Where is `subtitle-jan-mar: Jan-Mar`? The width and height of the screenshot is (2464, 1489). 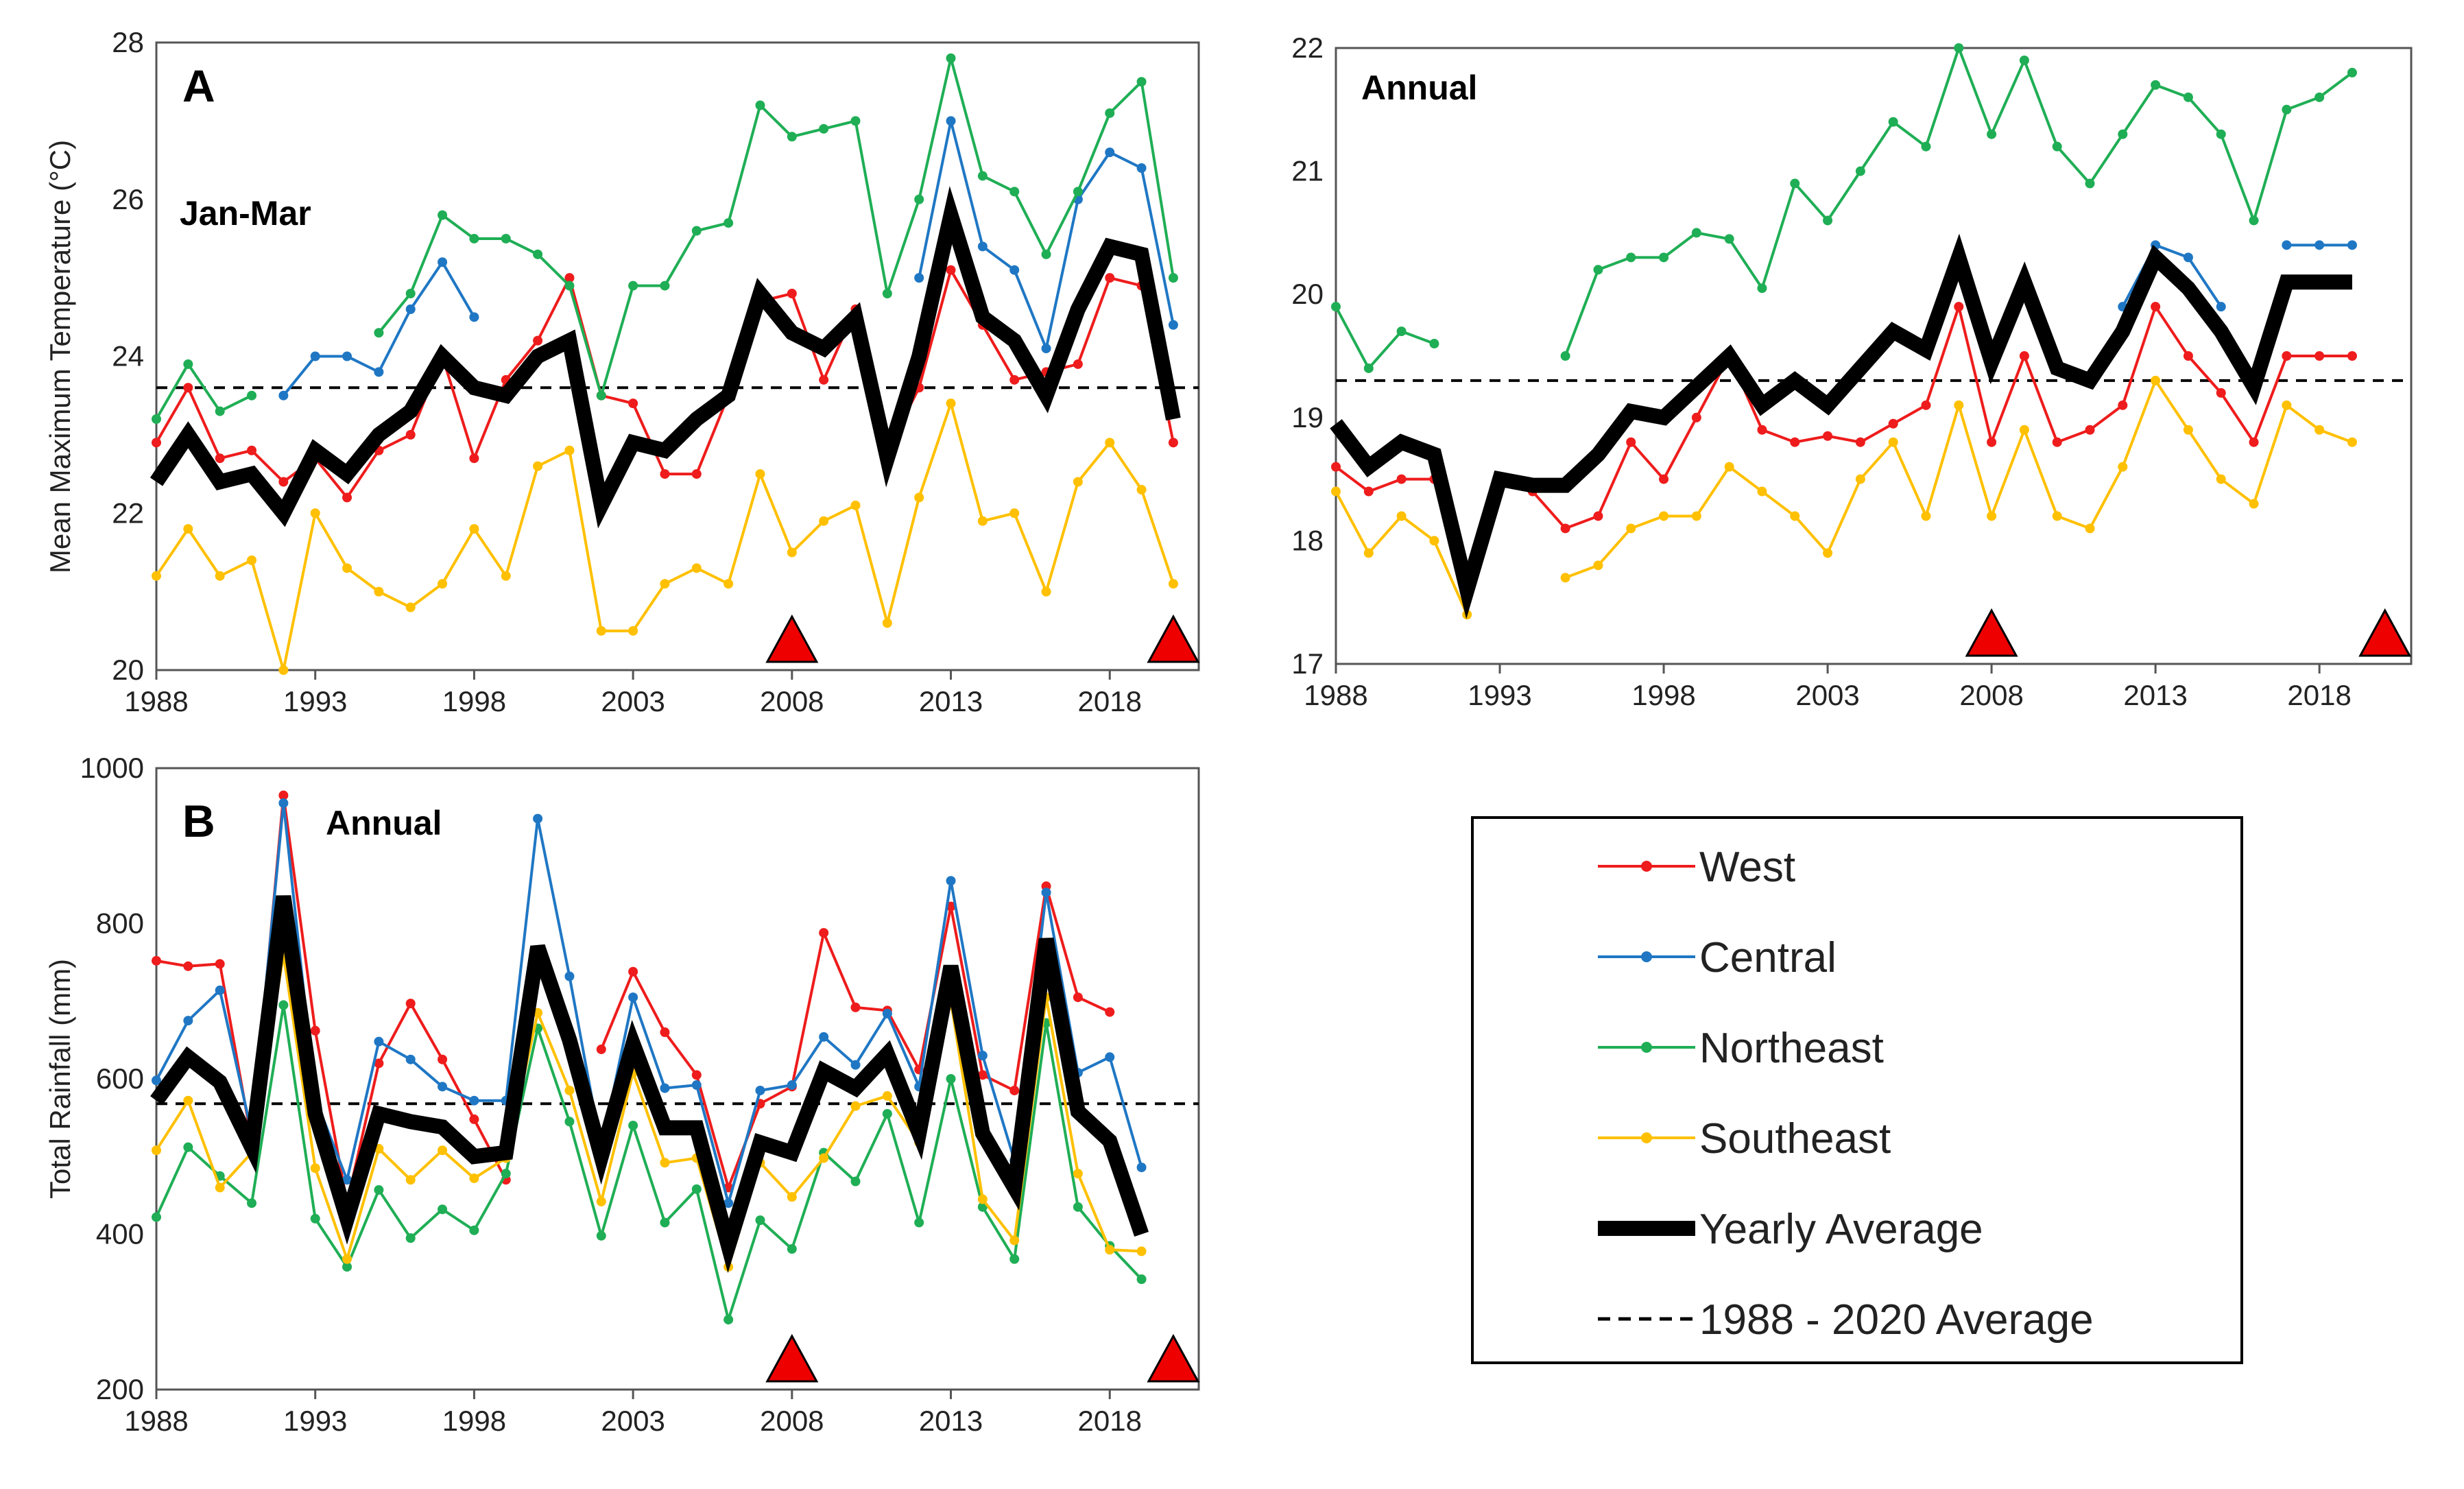 subtitle-jan-mar: Jan-Mar is located at coordinates (245, 213).